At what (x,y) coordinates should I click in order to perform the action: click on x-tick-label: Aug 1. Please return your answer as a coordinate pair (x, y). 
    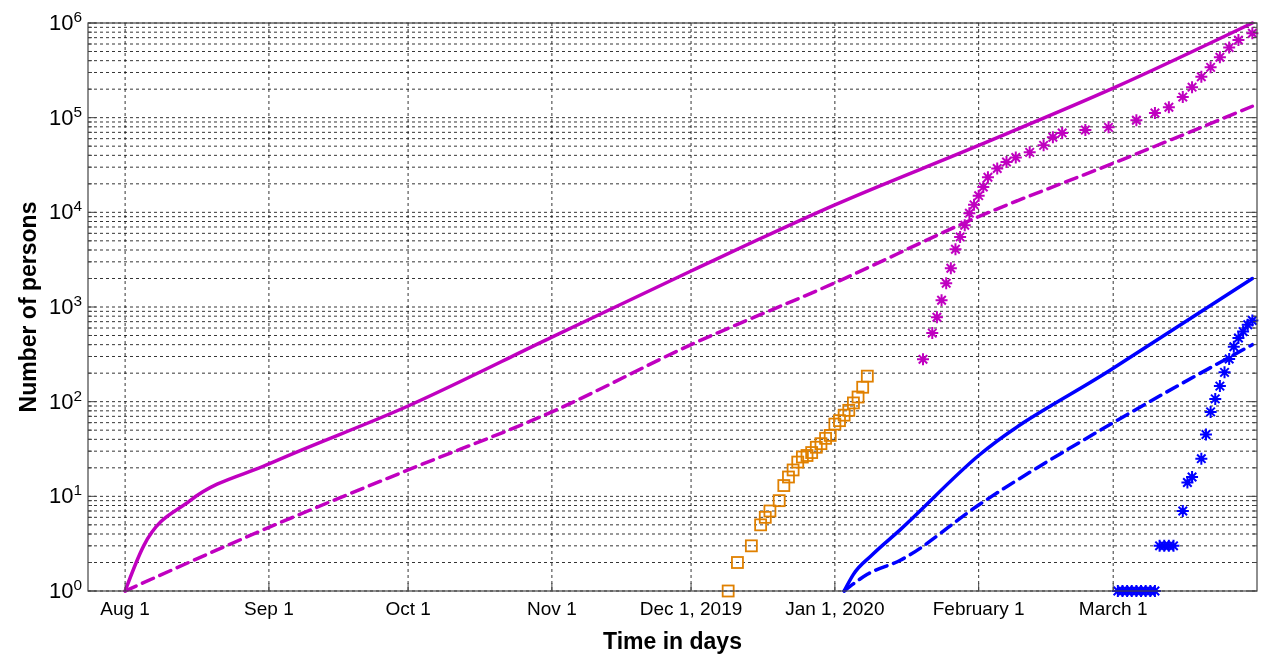
    Looking at the image, I should click on (125, 608).